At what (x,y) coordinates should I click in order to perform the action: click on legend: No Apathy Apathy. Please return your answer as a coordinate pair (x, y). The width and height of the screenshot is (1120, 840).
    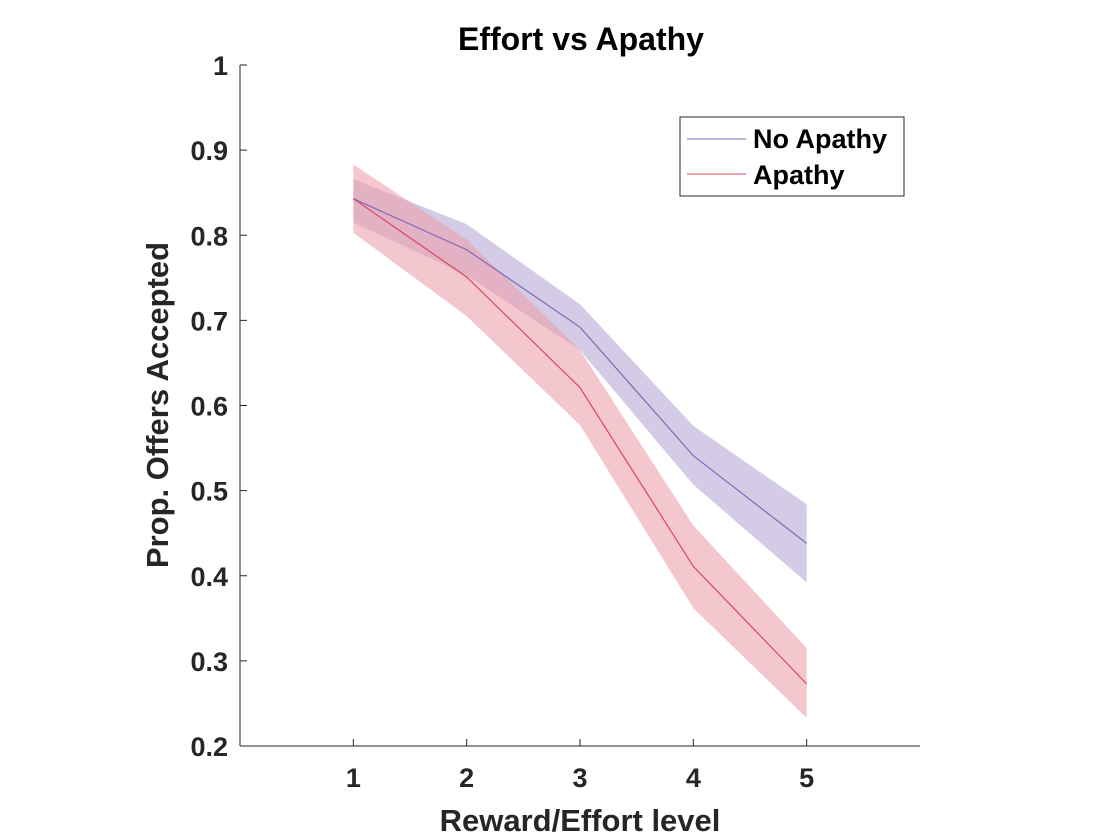
    Looking at the image, I should click on (792, 156).